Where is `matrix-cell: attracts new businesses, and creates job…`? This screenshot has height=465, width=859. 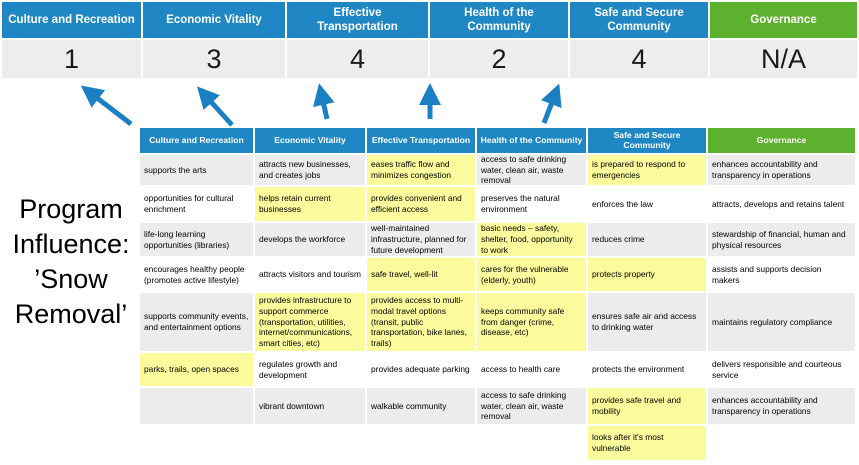
matrix-cell: attracts new businesses, and creates job… is located at coordinates (310, 170).